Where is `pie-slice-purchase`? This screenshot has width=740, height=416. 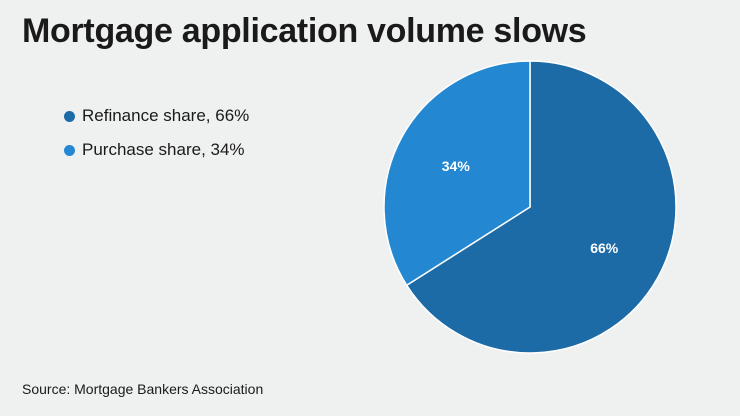 pie-slice-purchase is located at coordinates (457, 173).